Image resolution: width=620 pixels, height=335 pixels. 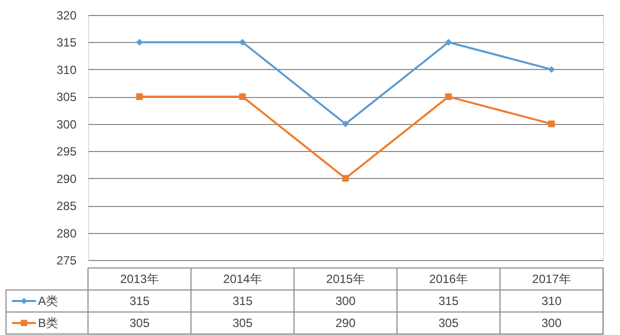 What do you see at coordinates (242, 279) in the screenshot?
I see `x-tick-label: 2014年` at bounding box center [242, 279].